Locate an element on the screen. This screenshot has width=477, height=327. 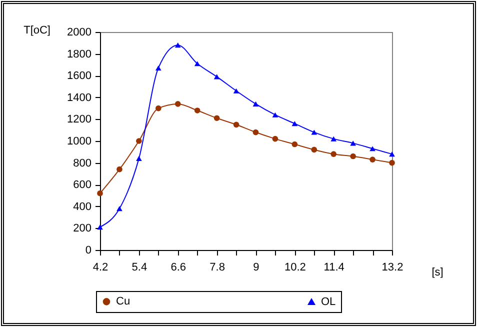
y-tick-label: 800 is located at coordinates (82, 163).